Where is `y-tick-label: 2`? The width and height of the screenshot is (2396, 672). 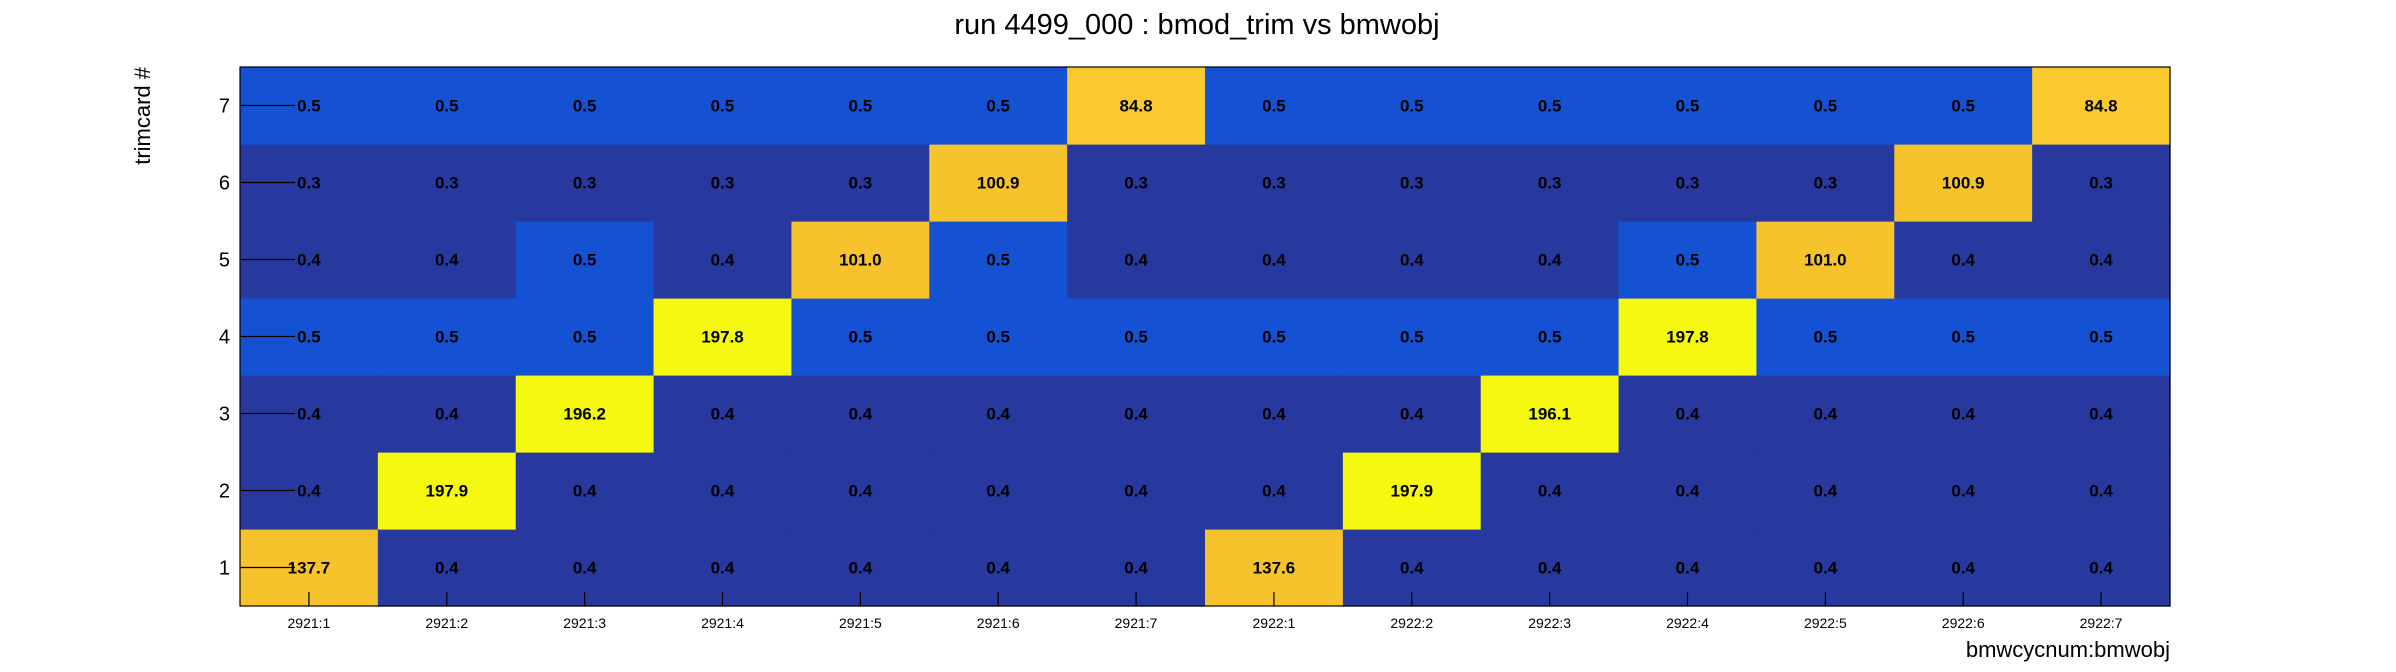
y-tick-label: 2 is located at coordinates (224, 492).